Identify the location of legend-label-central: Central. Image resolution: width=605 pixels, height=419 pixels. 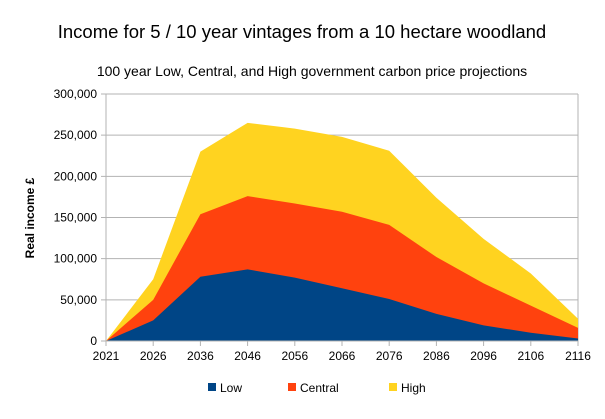
(319, 388).